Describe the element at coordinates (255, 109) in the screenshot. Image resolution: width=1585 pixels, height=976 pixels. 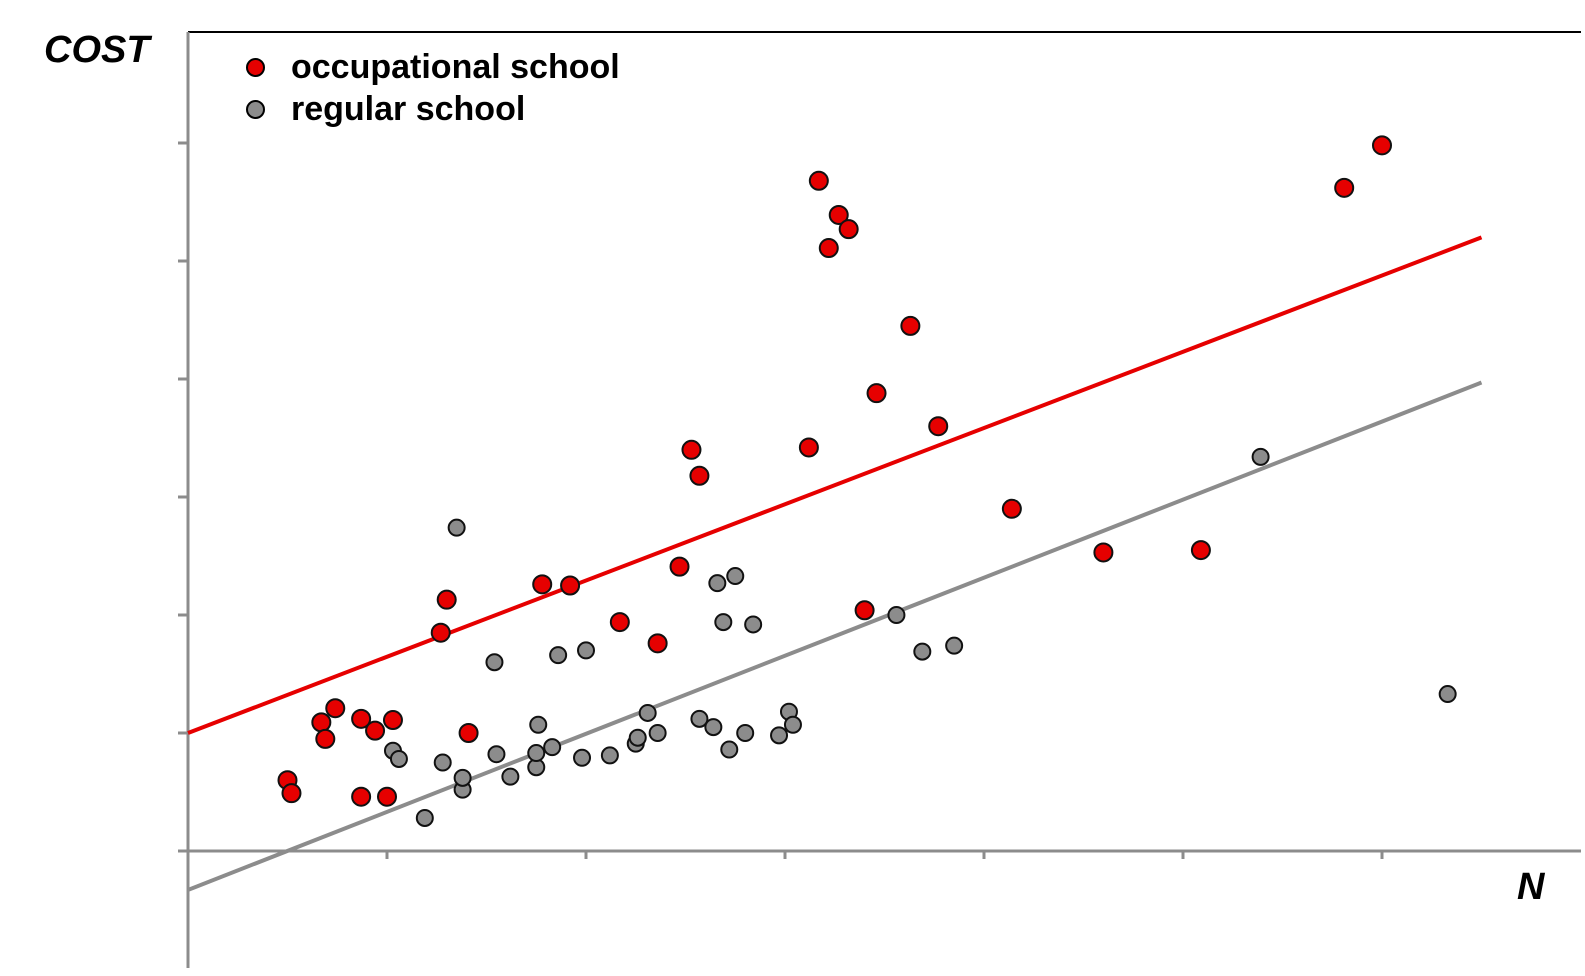
I see `legend-marker-regular` at that location.